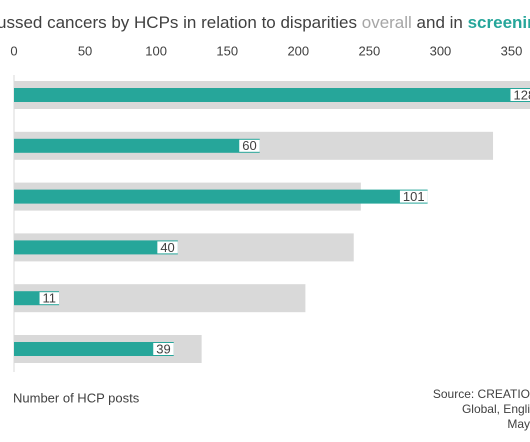 The height and width of the screenshot is (442, 530). What do you see at coordinates (76, 397) in the screenshot?
I see `x-axis-label: Number of HCP posts` at bounding box center [76, 397].